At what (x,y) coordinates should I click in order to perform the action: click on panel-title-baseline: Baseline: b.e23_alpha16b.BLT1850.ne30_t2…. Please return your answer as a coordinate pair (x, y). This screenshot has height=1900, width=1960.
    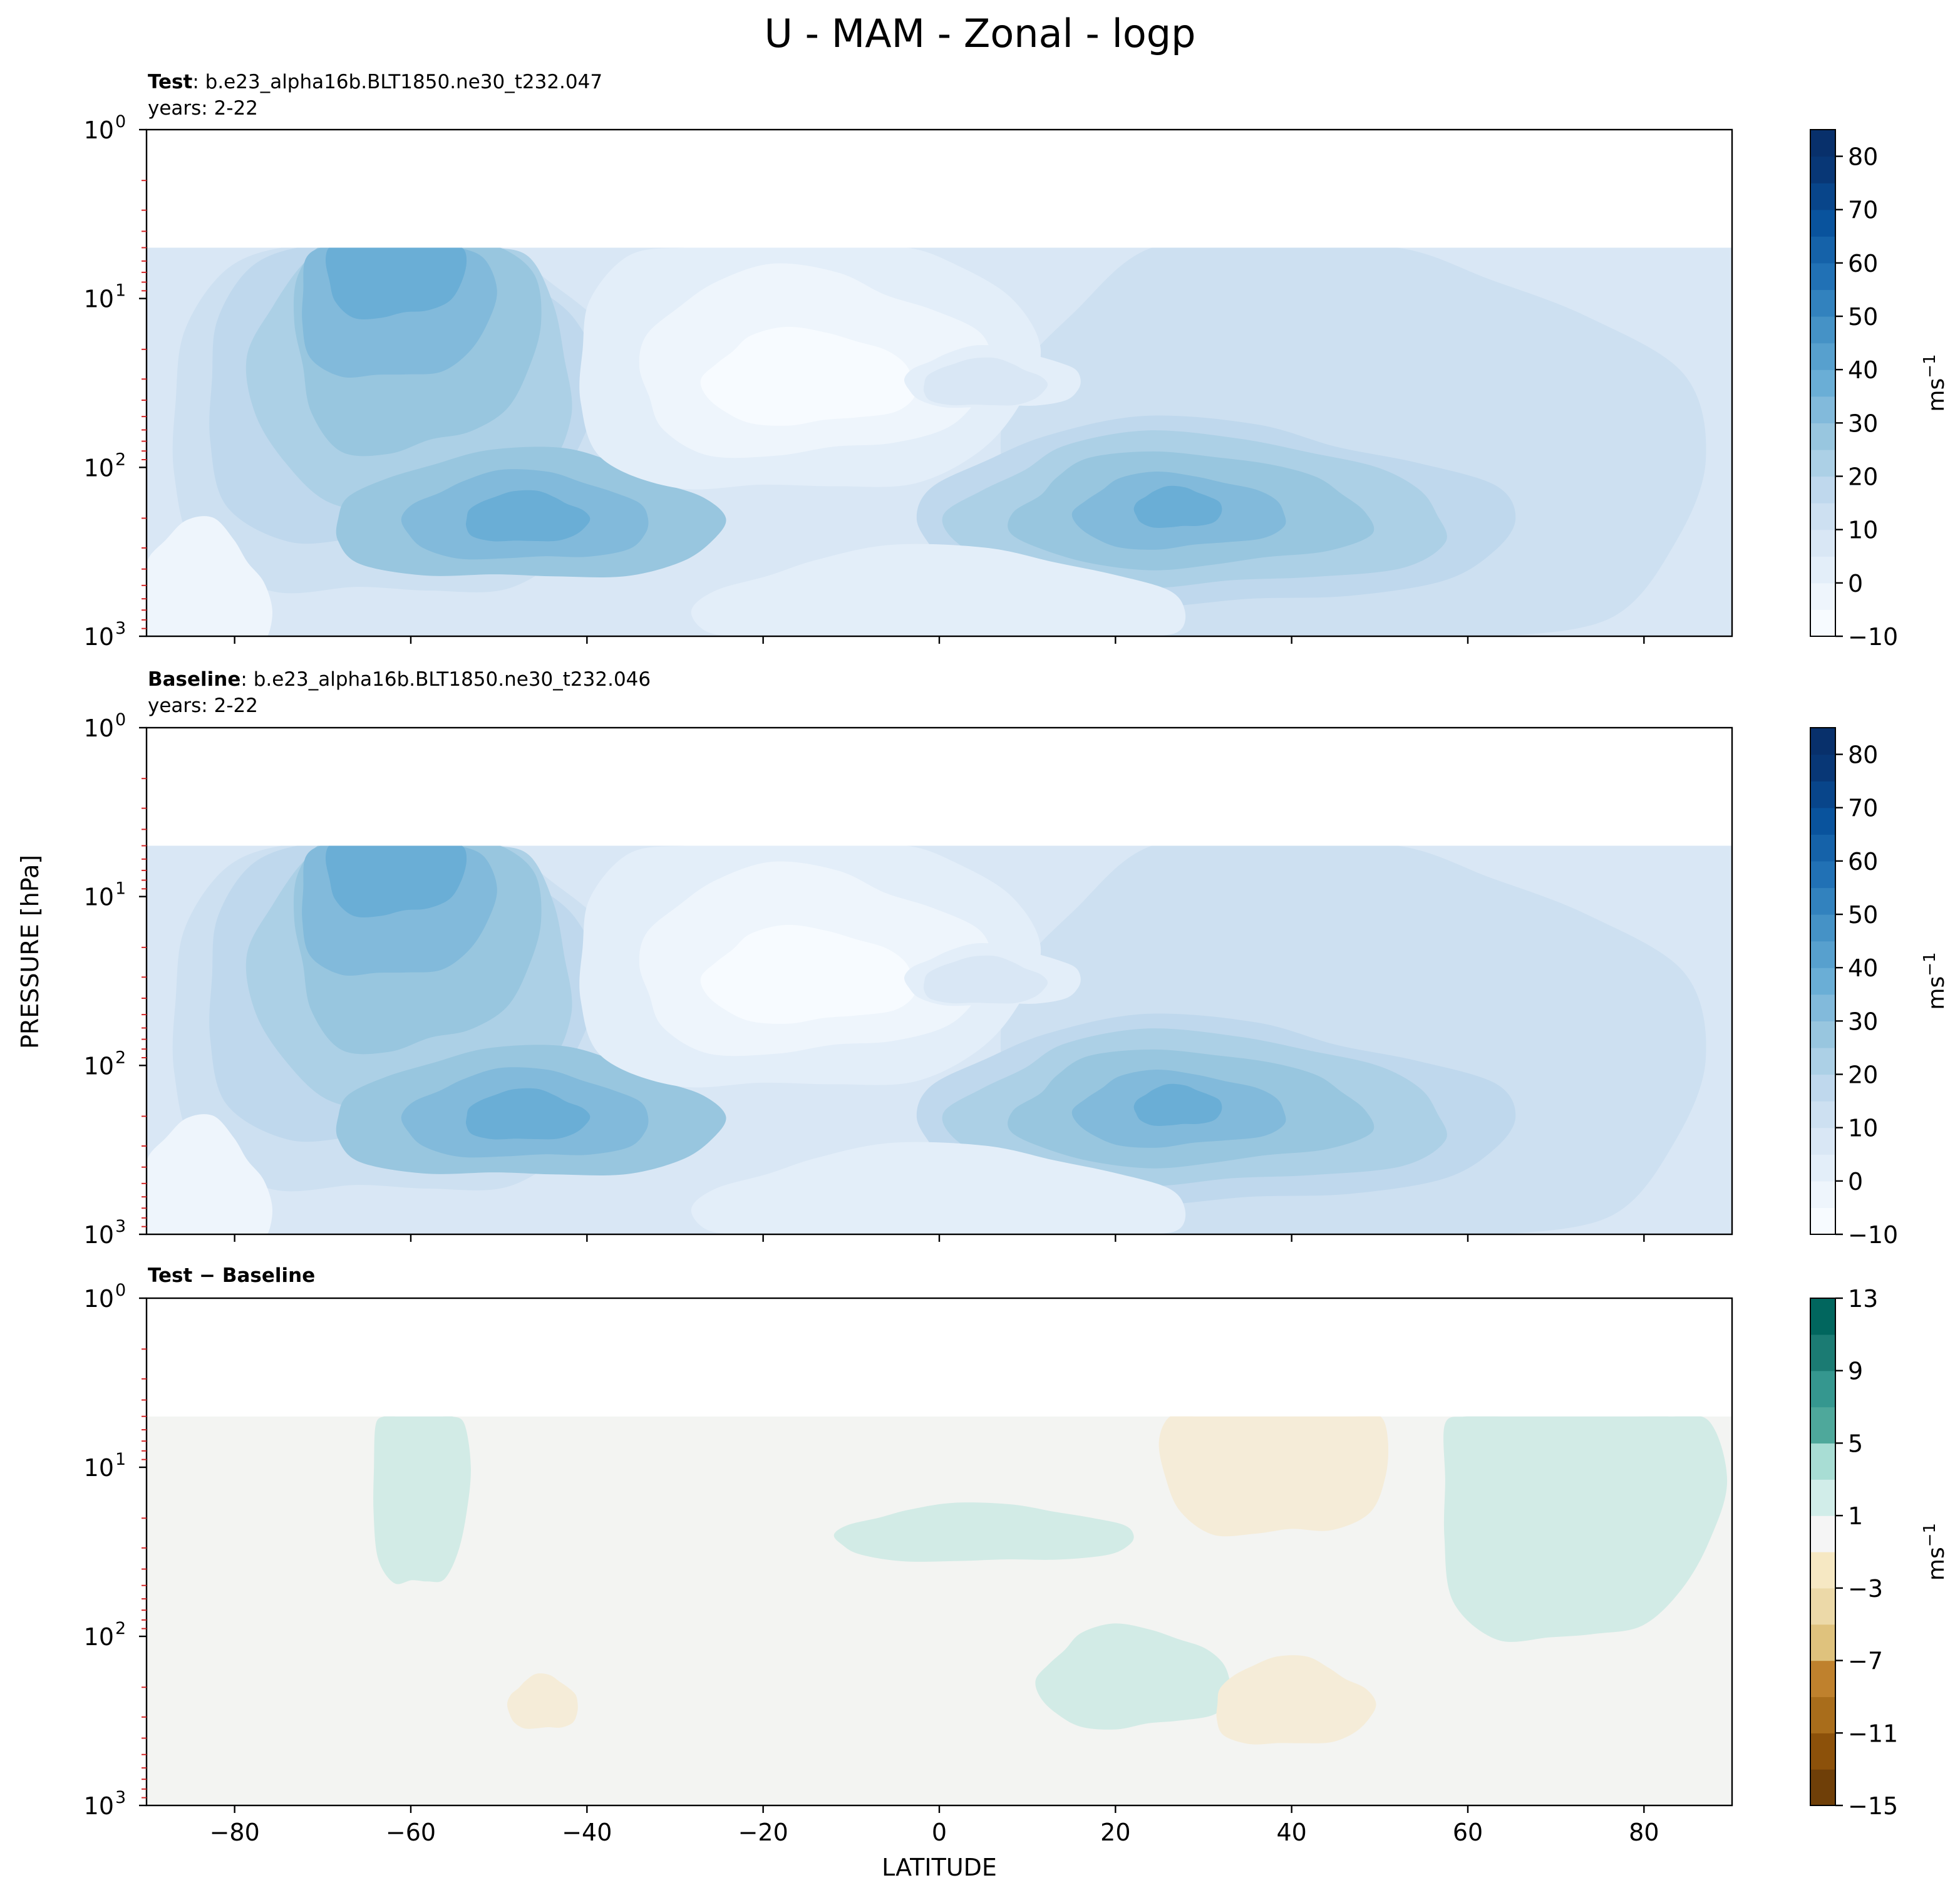
    Looking at the image, I should click on (399, 692).